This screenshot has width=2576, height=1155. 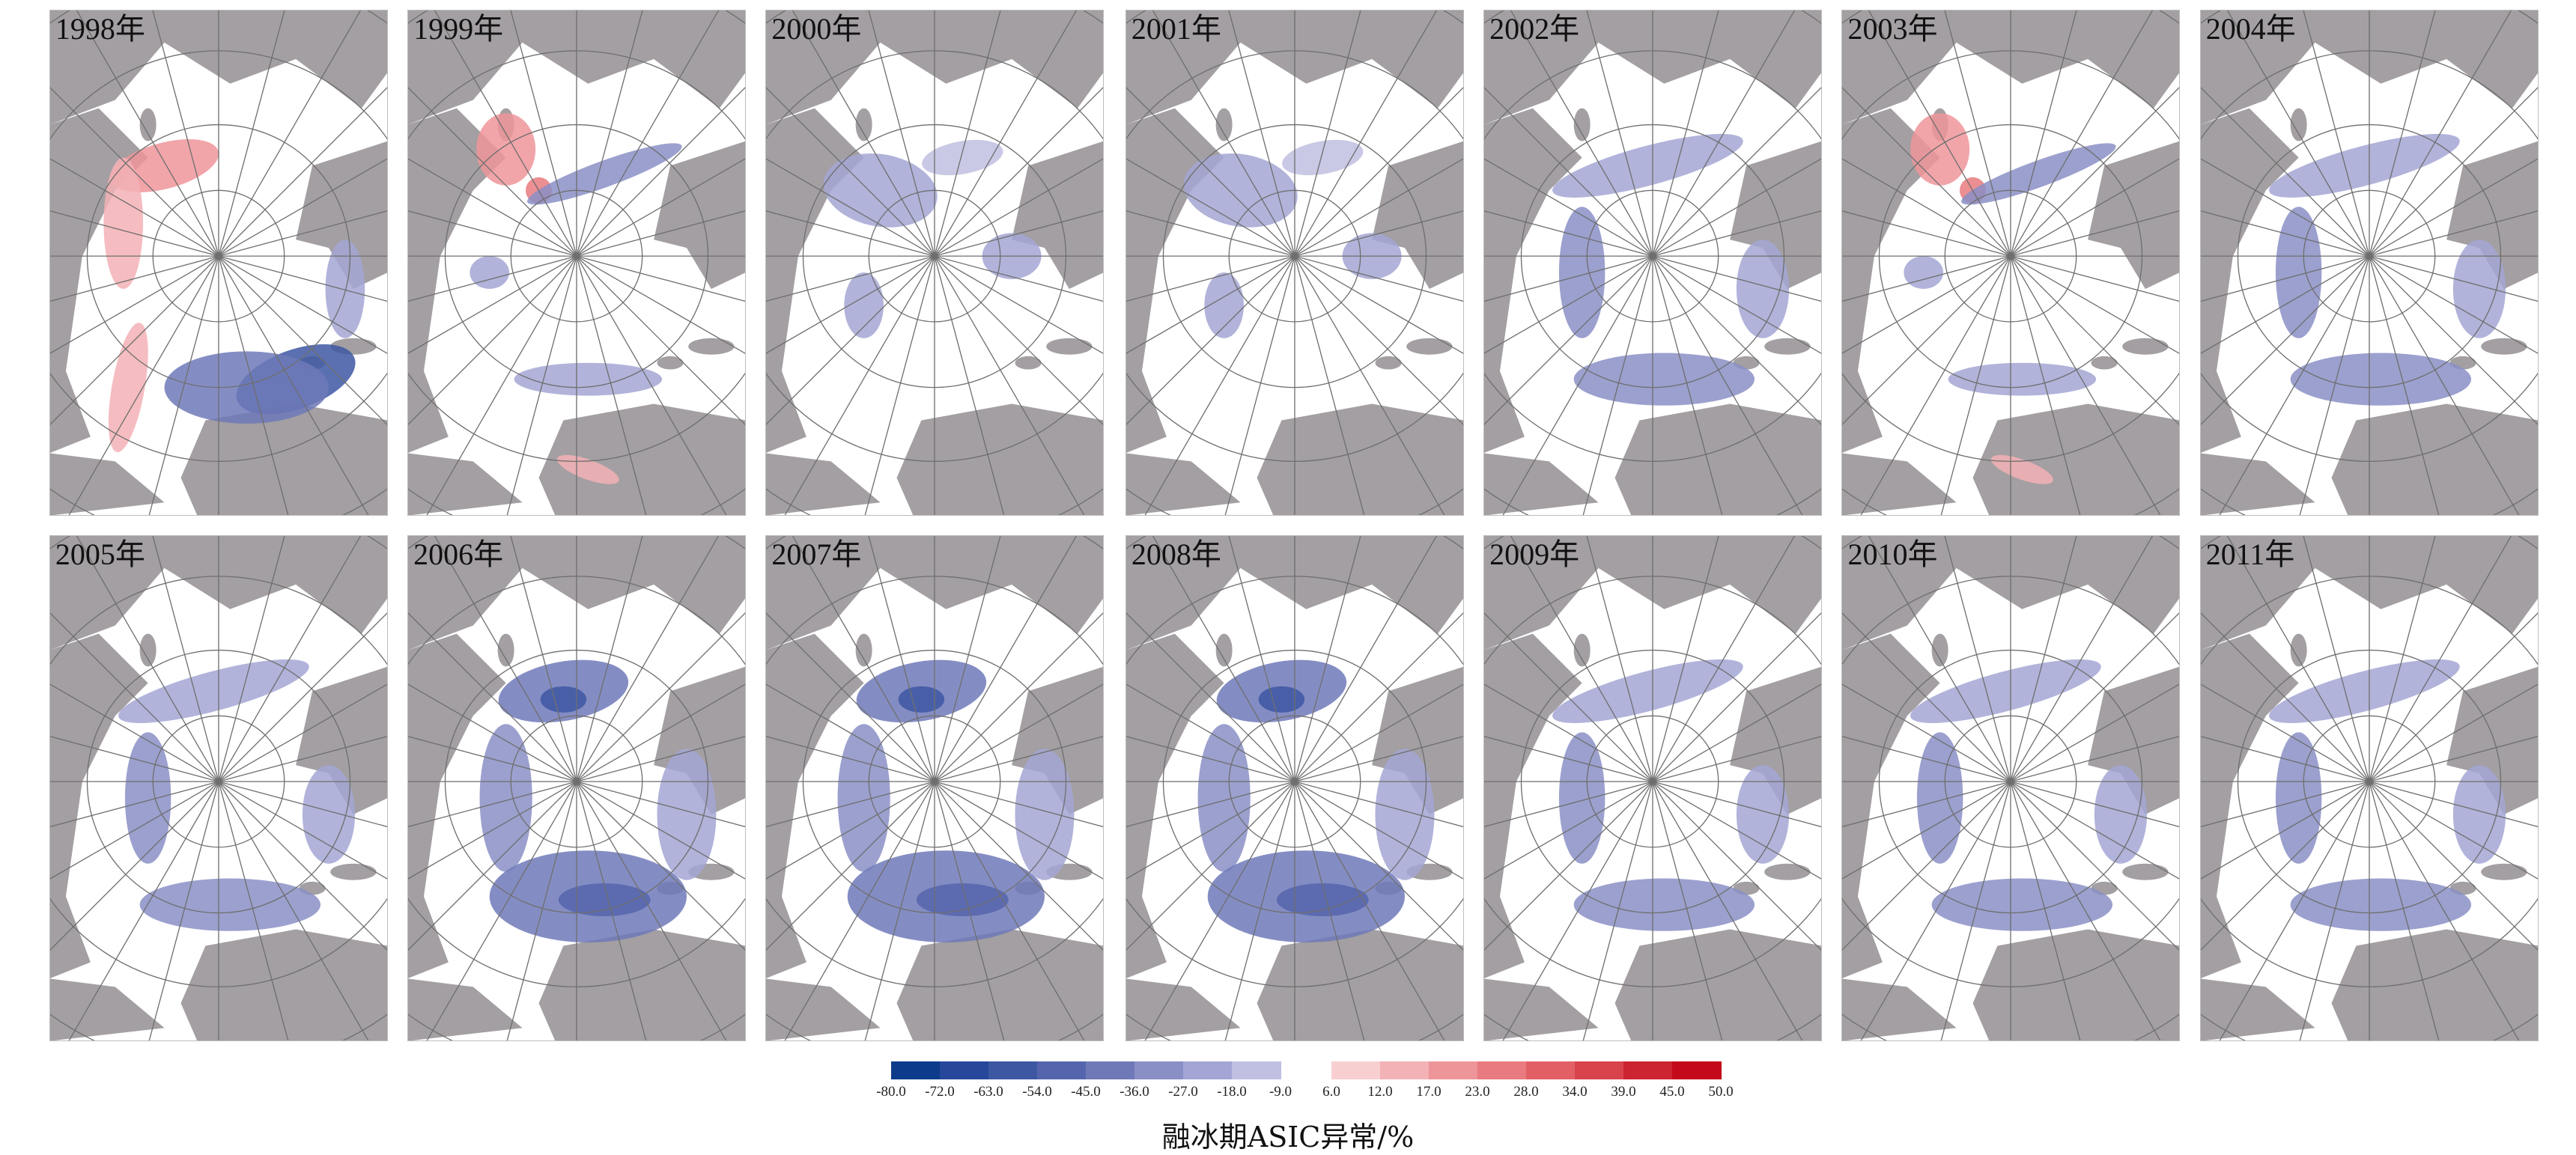 I want to click on negative-tick-label: -45.0, so click(x=1086, y=1092).